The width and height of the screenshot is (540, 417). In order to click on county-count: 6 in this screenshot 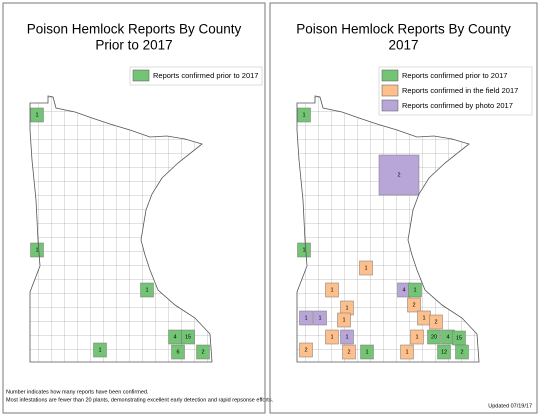, I will do `click(177, 352)`.